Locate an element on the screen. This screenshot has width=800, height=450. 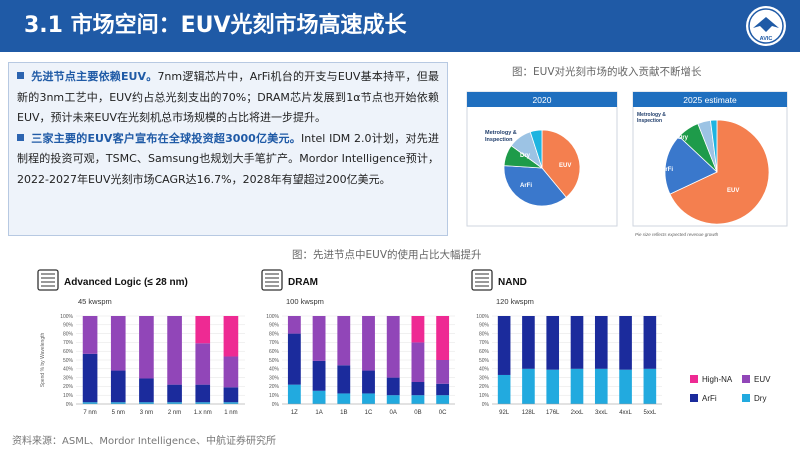
x-tick-label: 128L is located at coordinates (529, 413).